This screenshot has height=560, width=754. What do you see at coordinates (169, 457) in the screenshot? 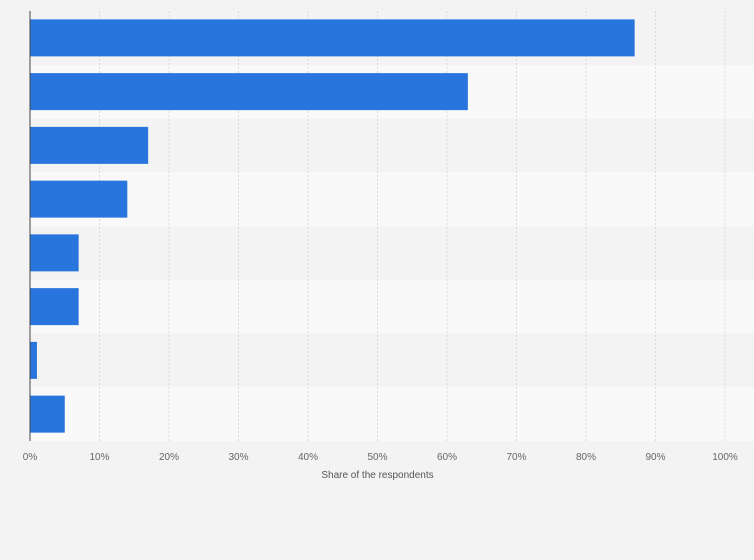
I see `x-tick-label: 20%` at bounding box center [169, 457].